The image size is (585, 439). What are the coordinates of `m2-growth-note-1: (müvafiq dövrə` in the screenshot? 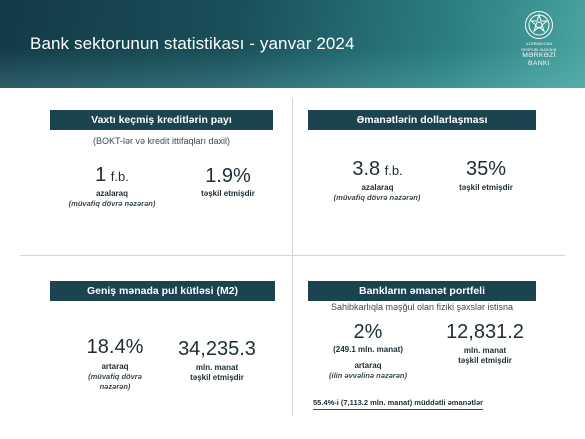 It's located at (115, 376).